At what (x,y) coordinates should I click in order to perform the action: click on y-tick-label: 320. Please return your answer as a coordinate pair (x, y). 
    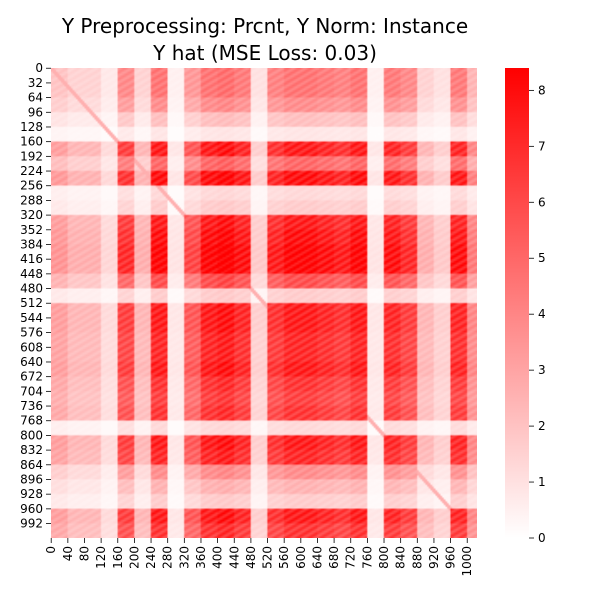
    Looking at the image, I should click on (31, 215).